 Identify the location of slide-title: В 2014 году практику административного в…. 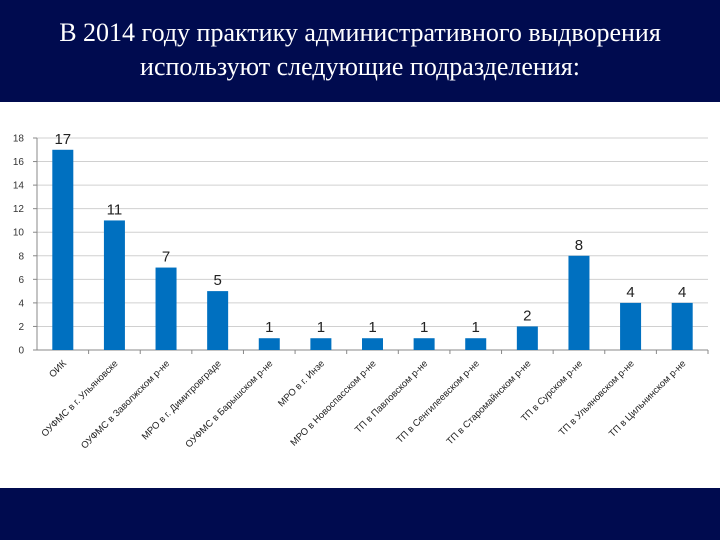
(360, 49).